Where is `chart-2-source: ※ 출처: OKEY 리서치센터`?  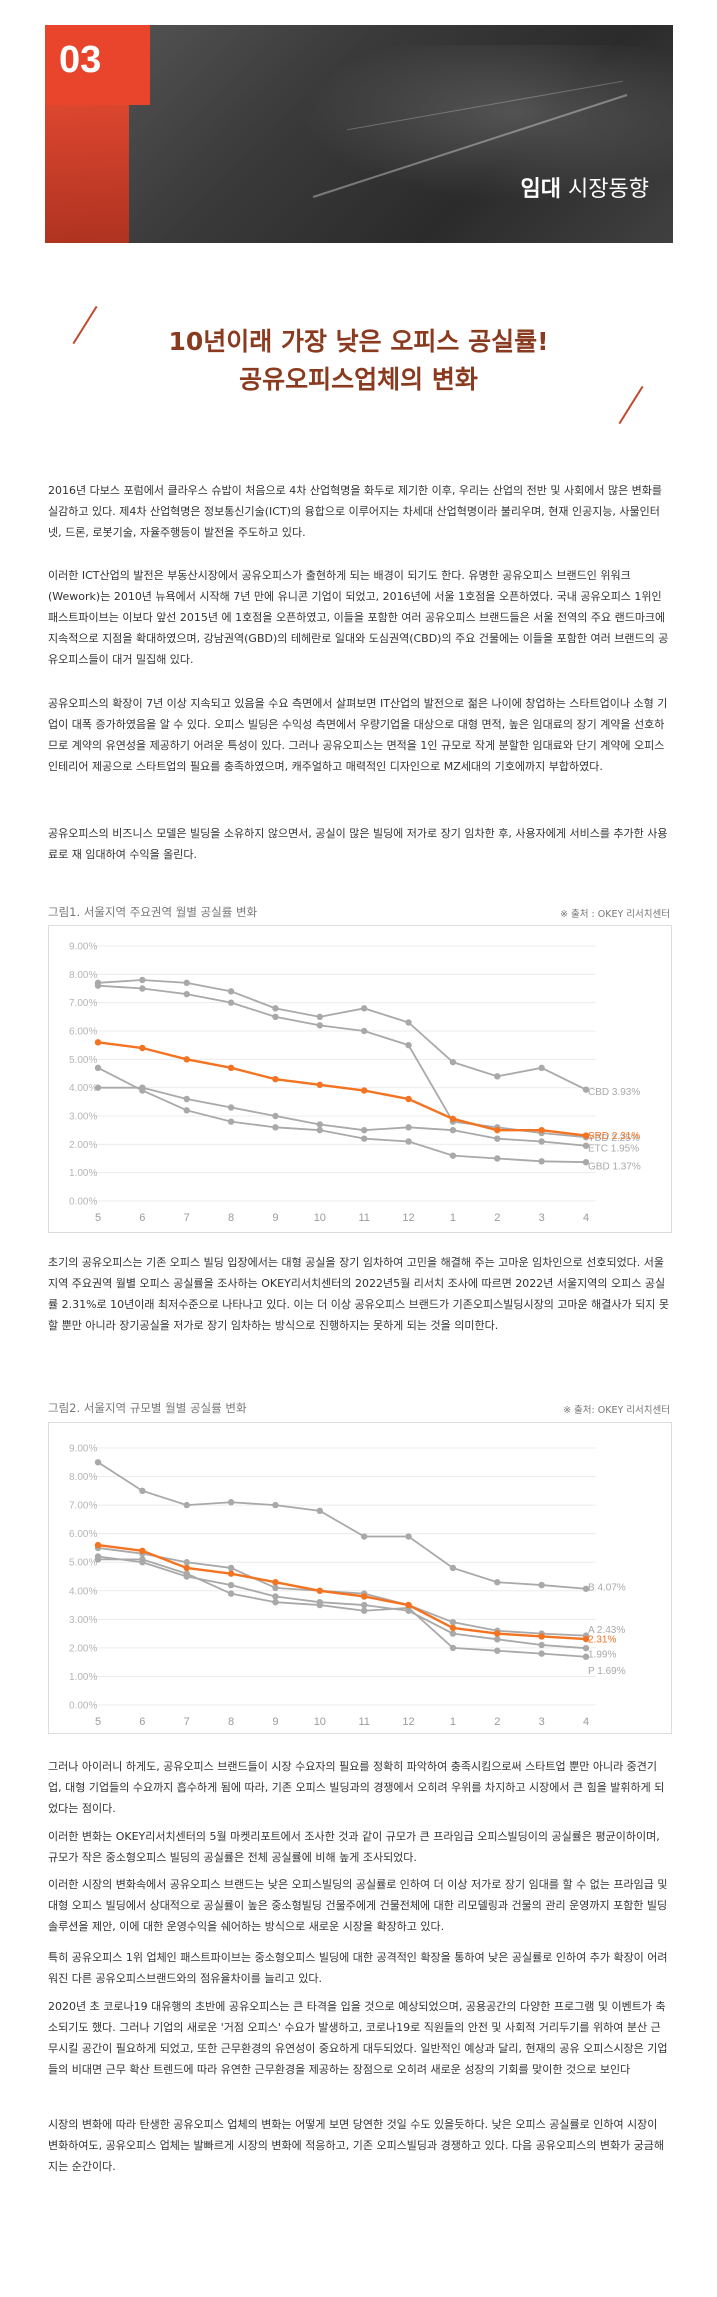 chart-2-source: ※ 출처: OKEY 리서치센터 is located at coordinates (616, 1410).